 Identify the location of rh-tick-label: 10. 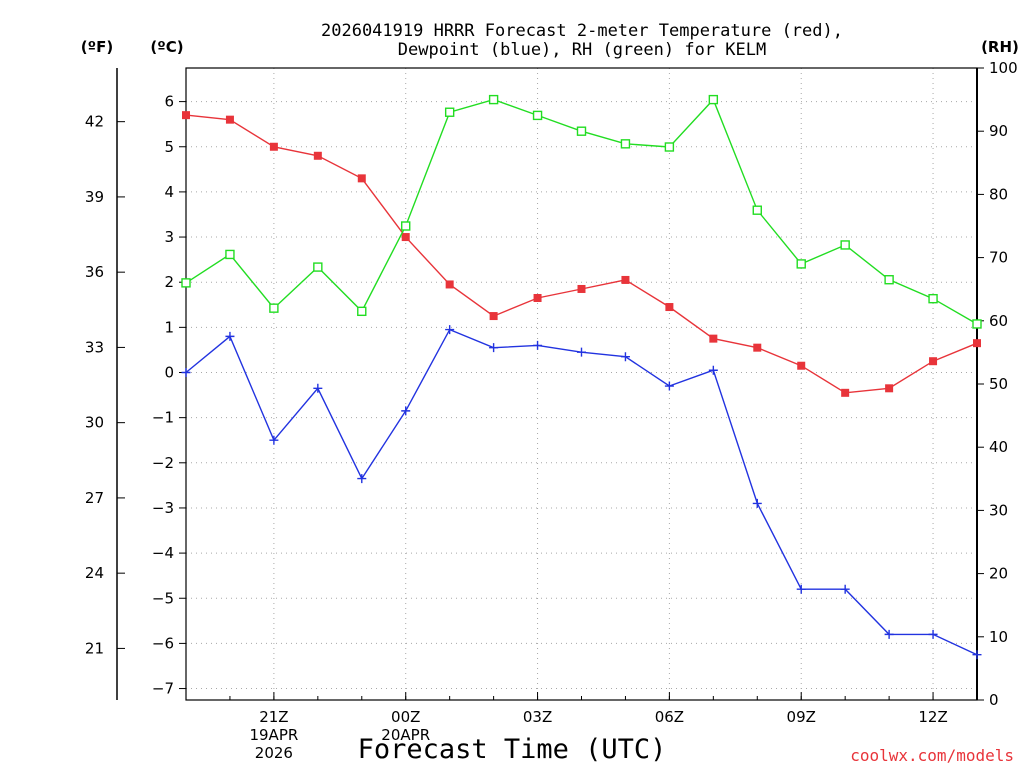
(998, 637).